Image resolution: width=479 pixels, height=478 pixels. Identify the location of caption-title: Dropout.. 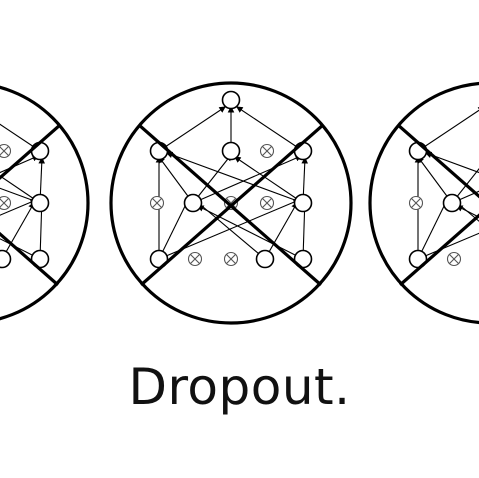
(239, 387).